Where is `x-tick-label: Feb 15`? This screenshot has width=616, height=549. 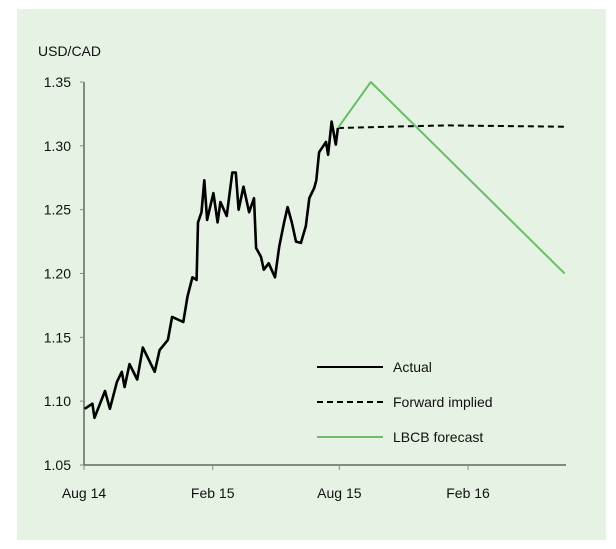
x-tick-label: Feb 15 is located at coordinates (213, 493).